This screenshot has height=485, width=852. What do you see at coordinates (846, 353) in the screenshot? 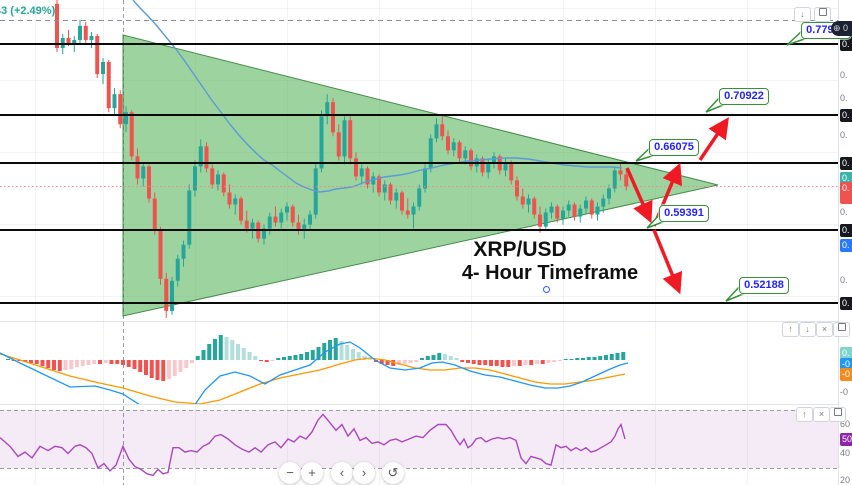
I see `macd-axis-label: 0.` at bounding box center [846, 353].